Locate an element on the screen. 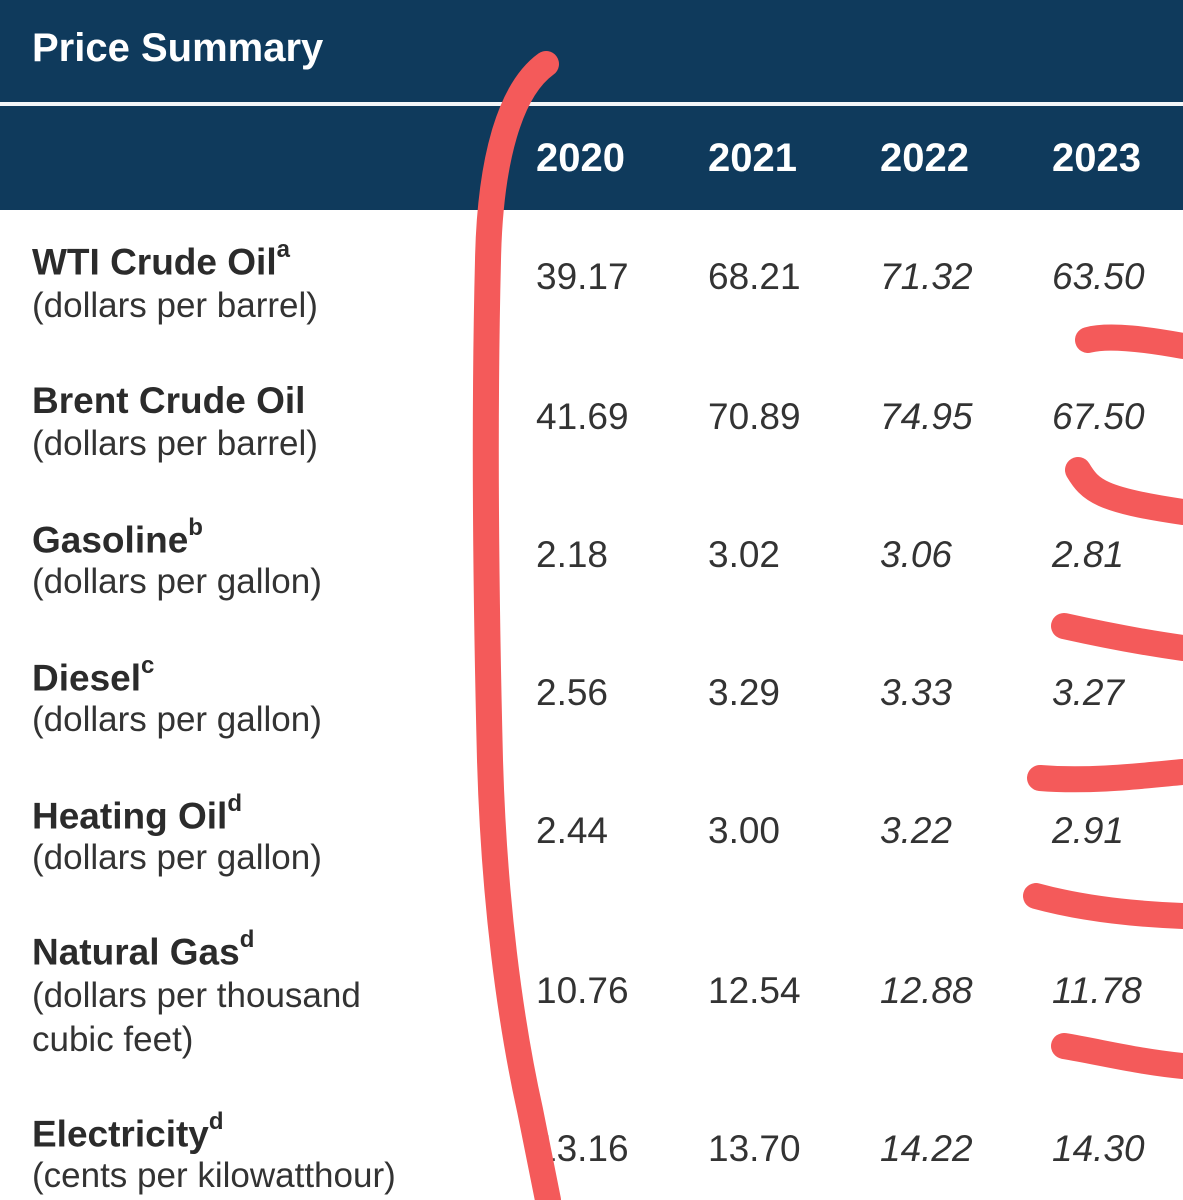 This screenshot has height=1200, width=1183. row-label: Dieselc is located at coordinates (93, 675).